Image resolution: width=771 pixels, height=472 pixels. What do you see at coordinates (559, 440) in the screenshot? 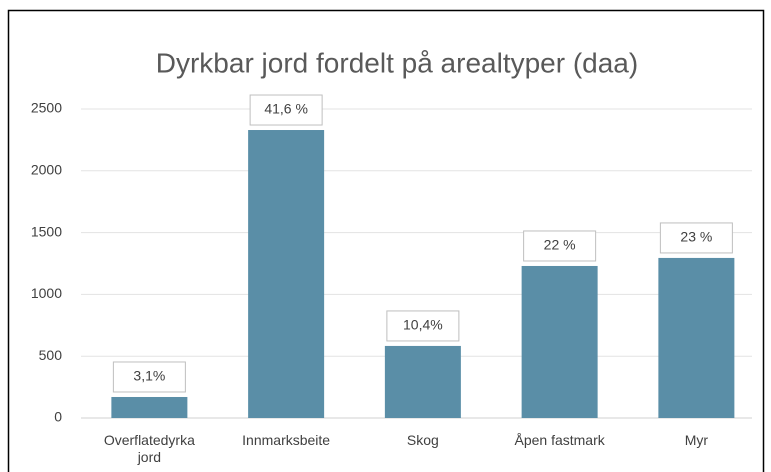
I see `x-tick-label: Åpen fastmark` at bounding box center [559, 440].